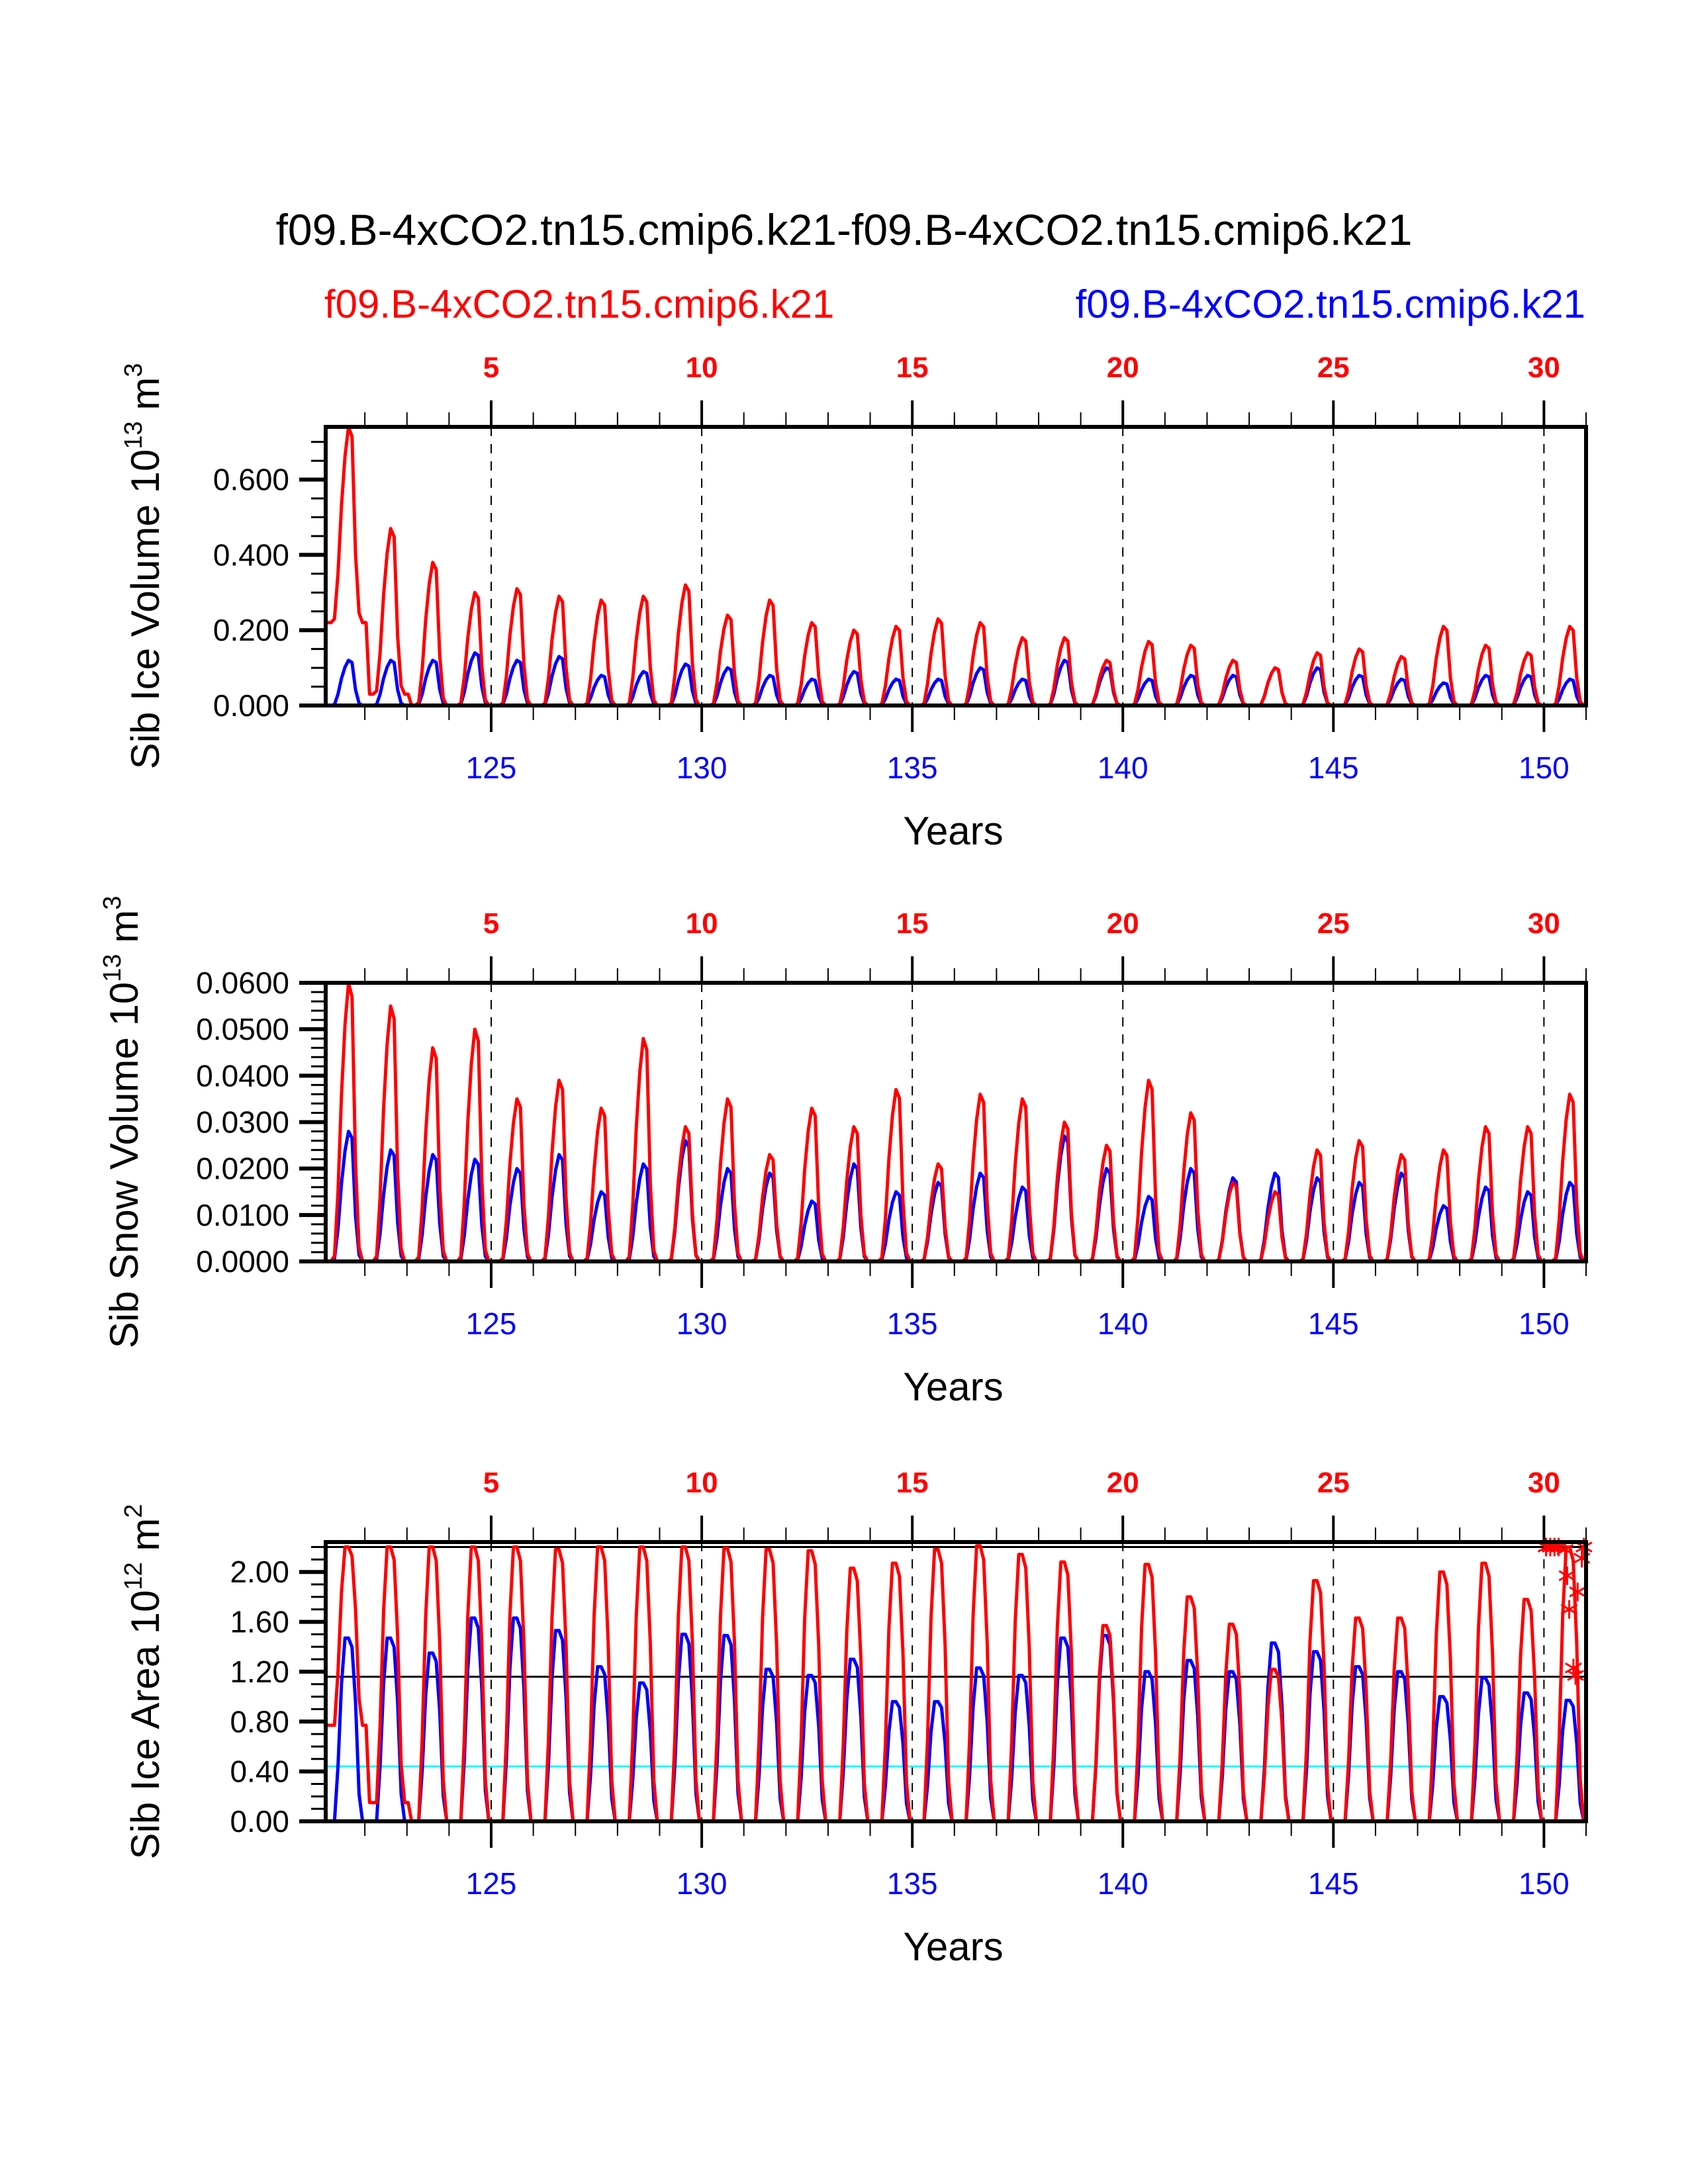  What do you see at coordinates (259, 1821) in the screenshot?
I see `y-tick-label: 0.00` at bounding box center [259, 1821].